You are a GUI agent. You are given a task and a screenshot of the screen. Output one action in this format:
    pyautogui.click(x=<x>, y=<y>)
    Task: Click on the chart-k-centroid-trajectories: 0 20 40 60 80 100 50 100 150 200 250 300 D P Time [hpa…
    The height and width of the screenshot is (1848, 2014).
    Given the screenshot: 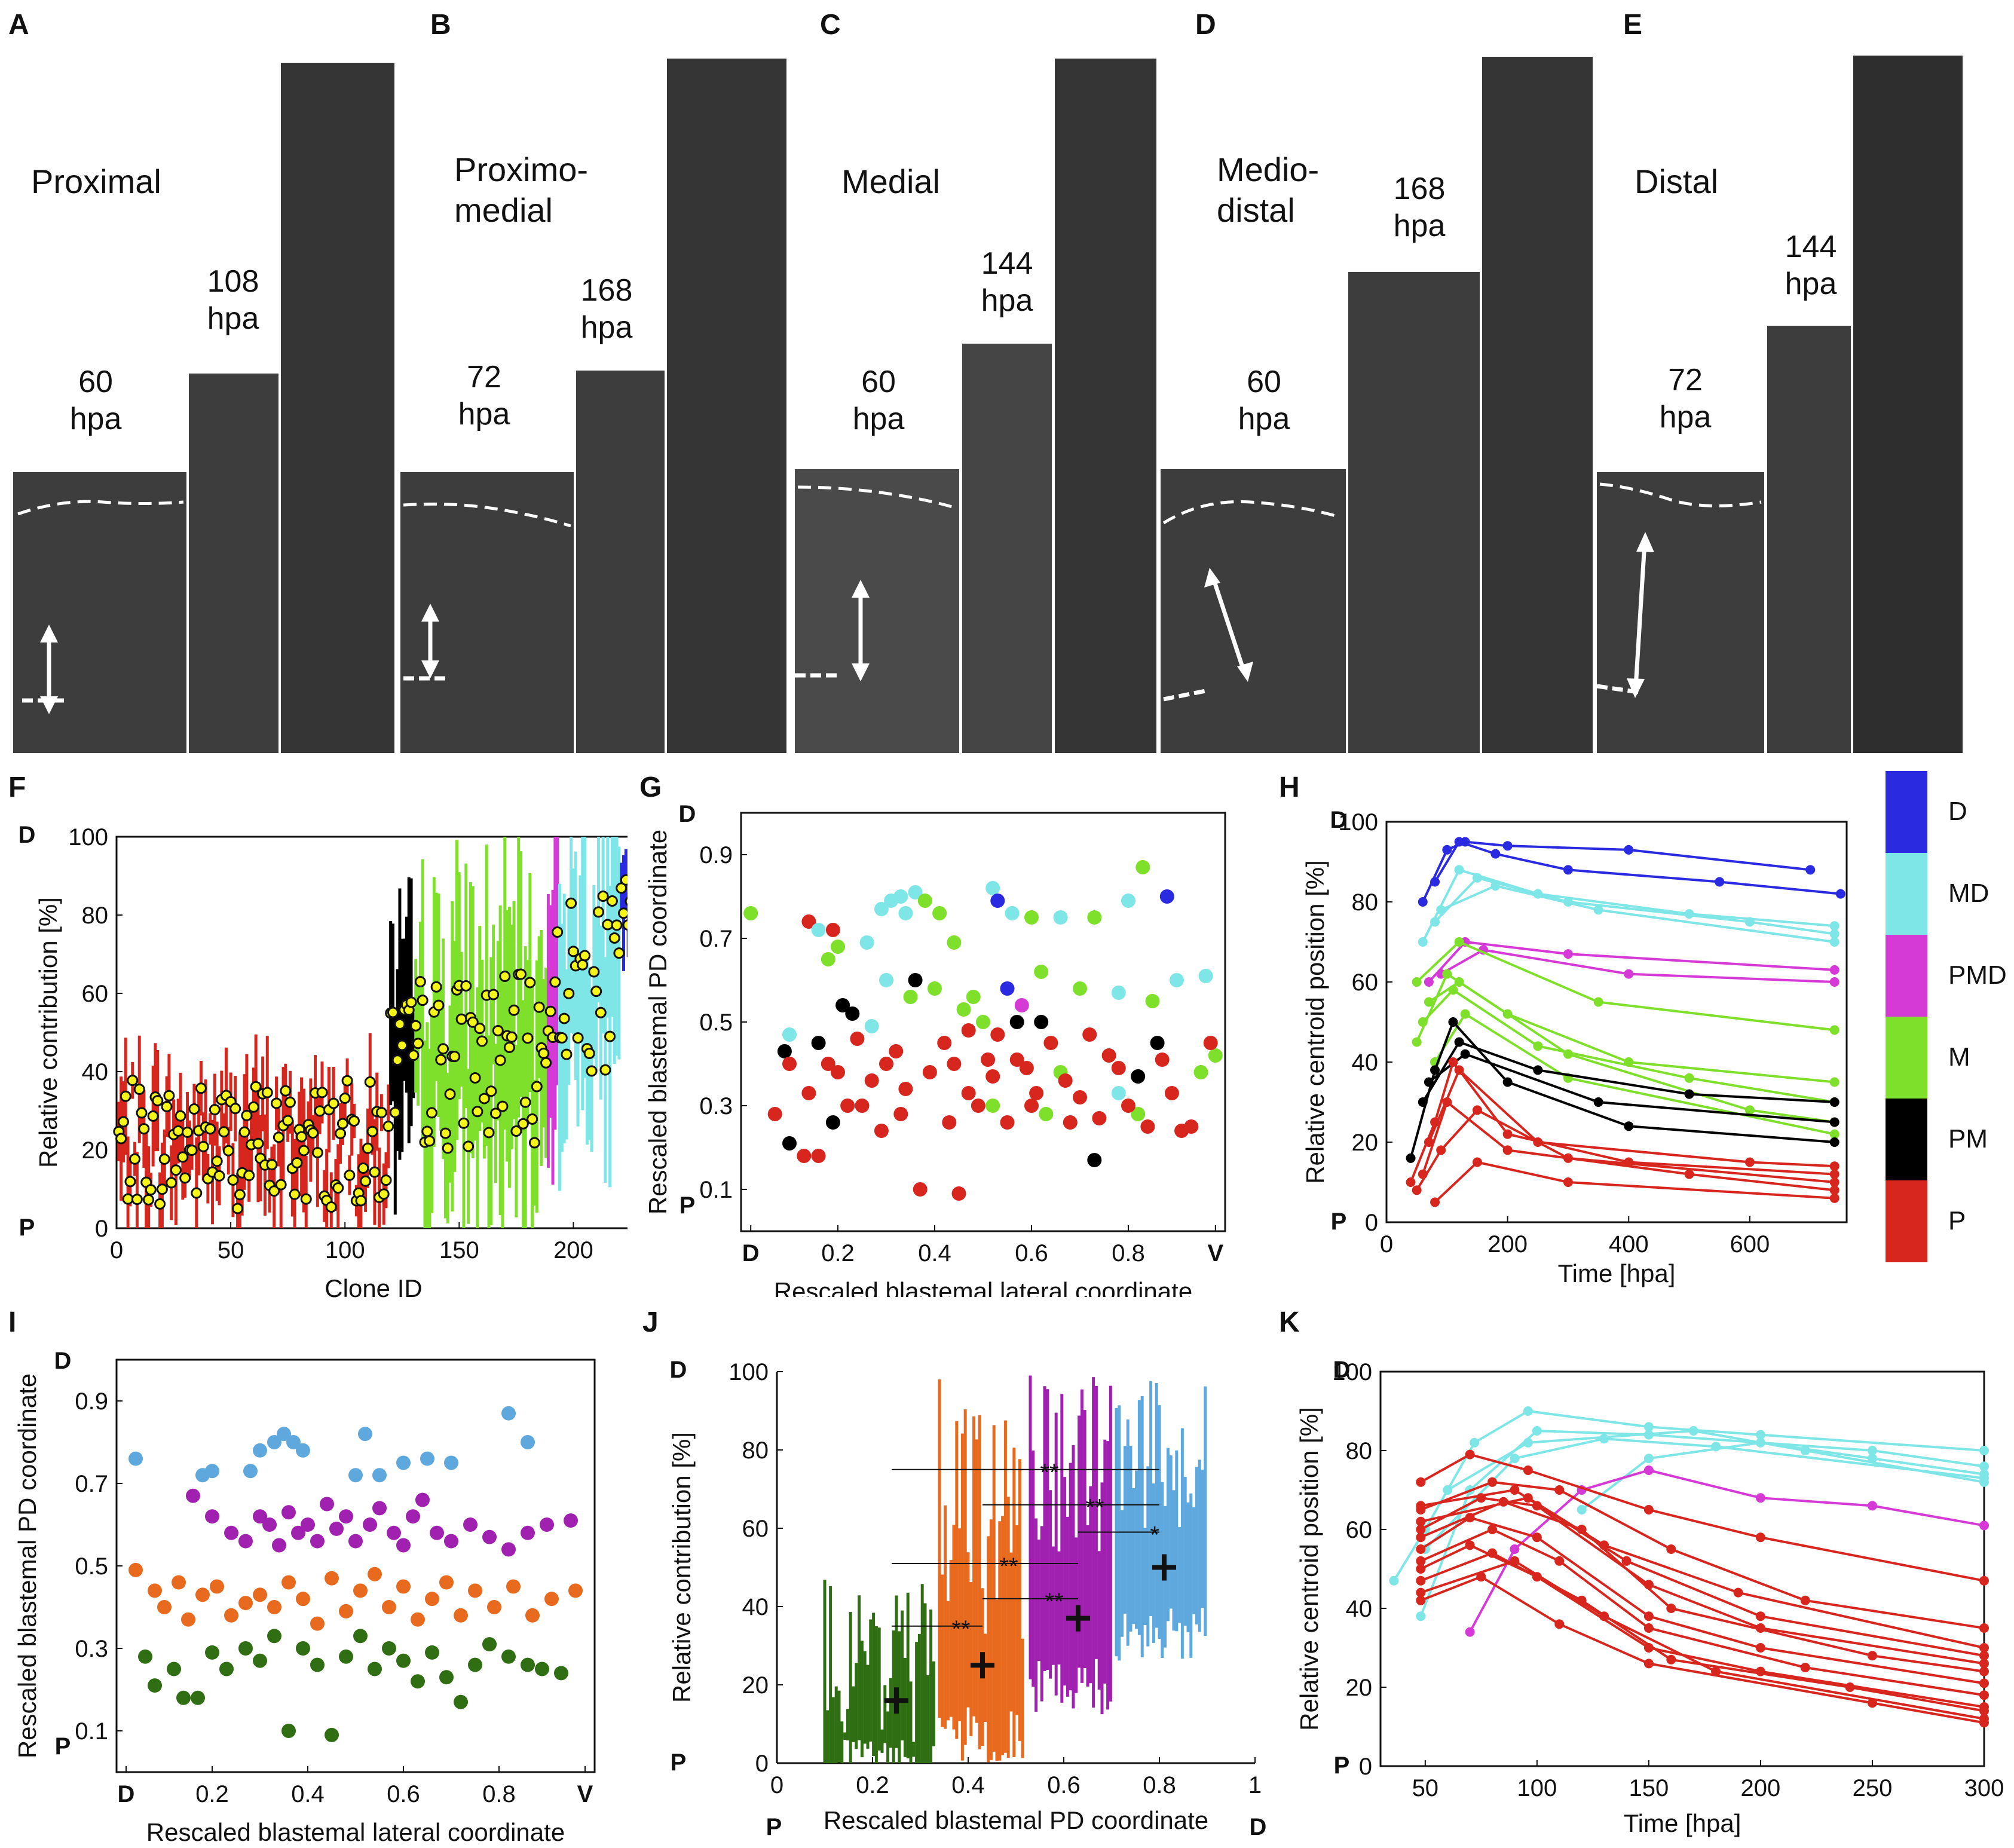 What is the action you would take?
    pyautogui.click(x=1650, y=1597)
    